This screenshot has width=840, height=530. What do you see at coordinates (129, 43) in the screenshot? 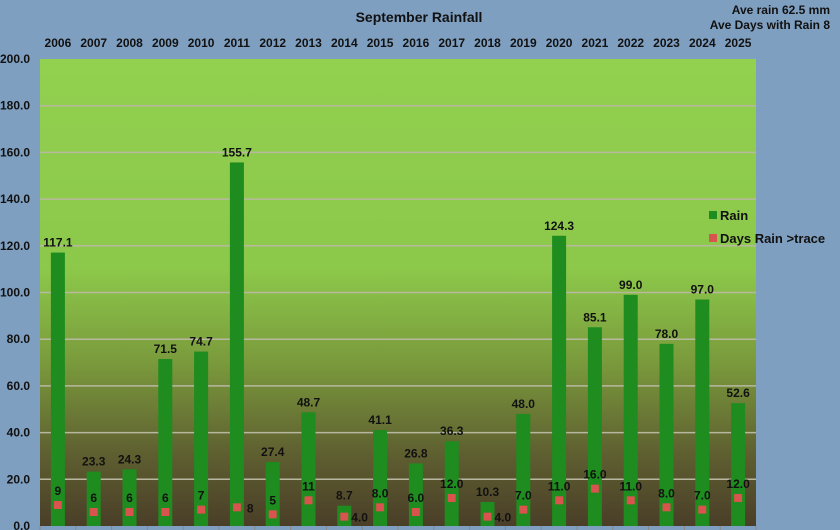
I see `x-tick-label: 2008` at bounding box center [129, 43].